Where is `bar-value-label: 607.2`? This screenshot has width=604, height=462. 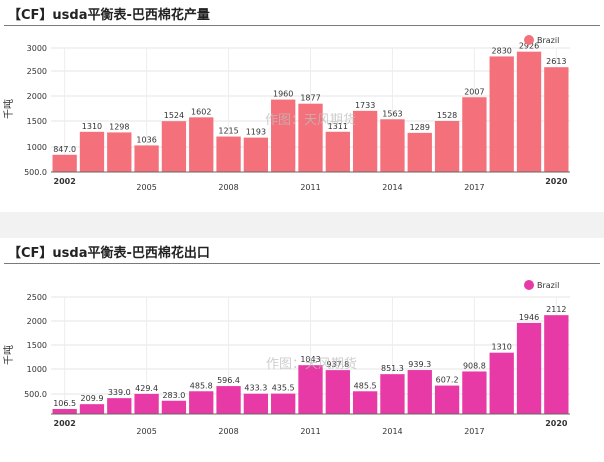
bar-value-label: 607.2 is located at coordinates (447, 380).